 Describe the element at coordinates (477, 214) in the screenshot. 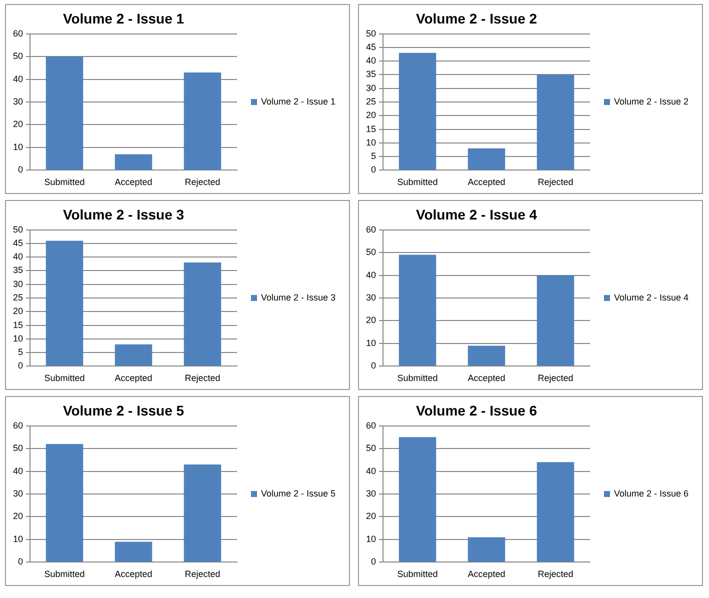

I see `chart-title: Volume 2 - Issue 4` at that location.